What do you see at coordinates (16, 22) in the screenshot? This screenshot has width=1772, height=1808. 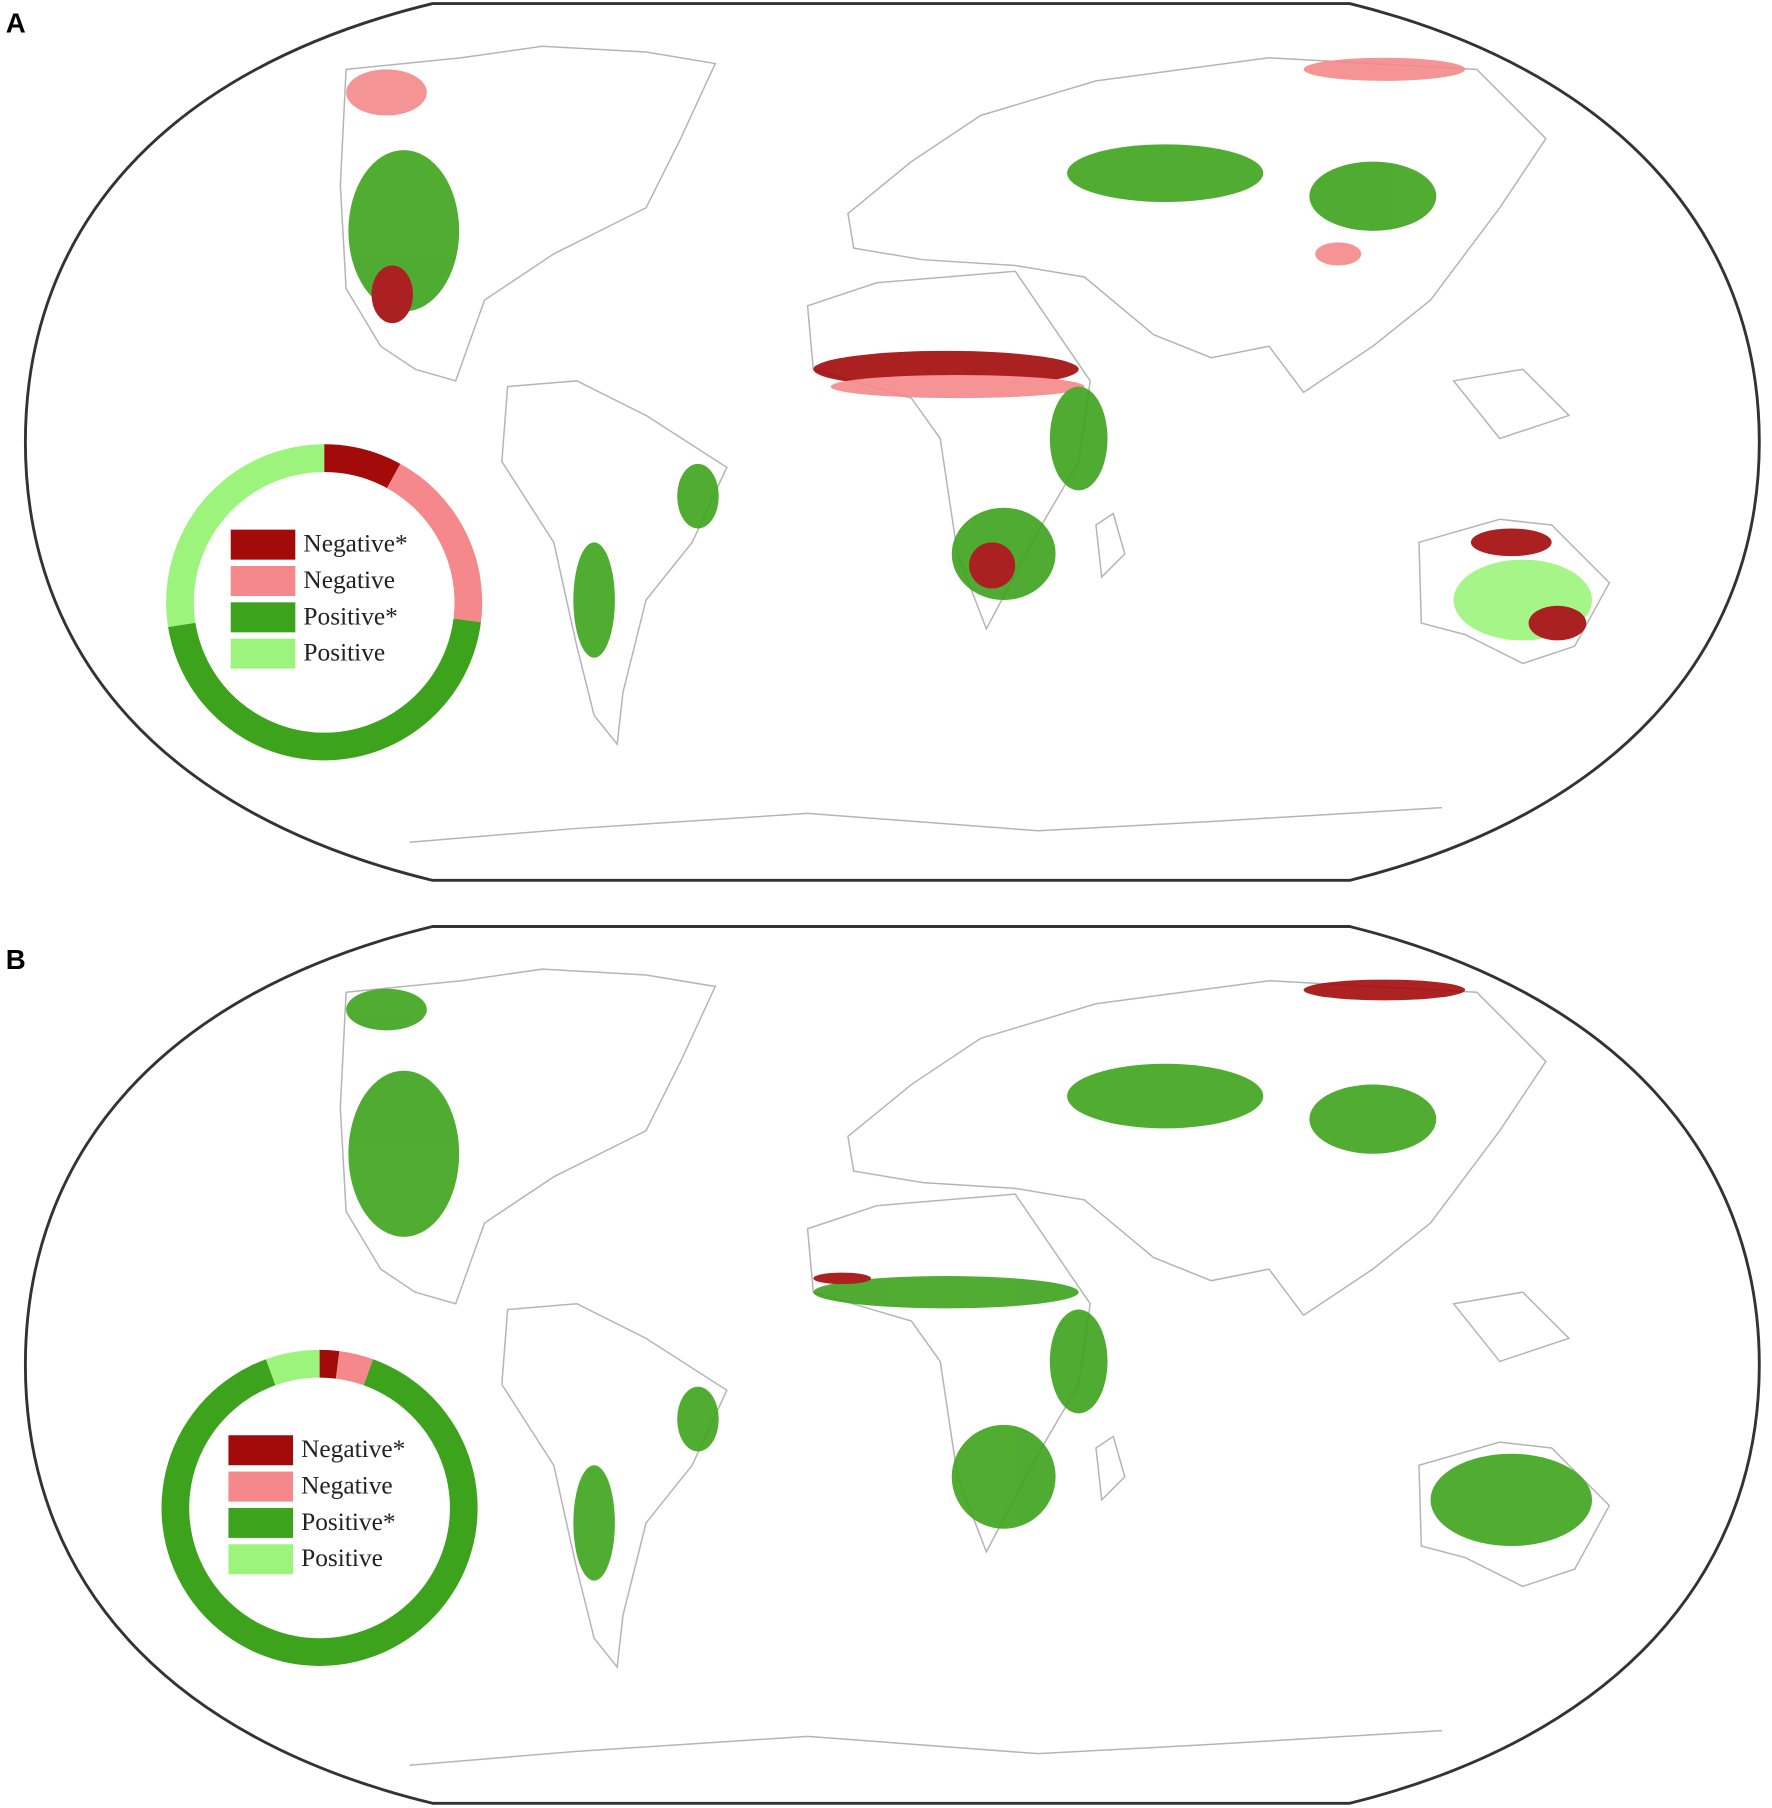 I see `panel-letter: A` at bounding box center [16, 22].